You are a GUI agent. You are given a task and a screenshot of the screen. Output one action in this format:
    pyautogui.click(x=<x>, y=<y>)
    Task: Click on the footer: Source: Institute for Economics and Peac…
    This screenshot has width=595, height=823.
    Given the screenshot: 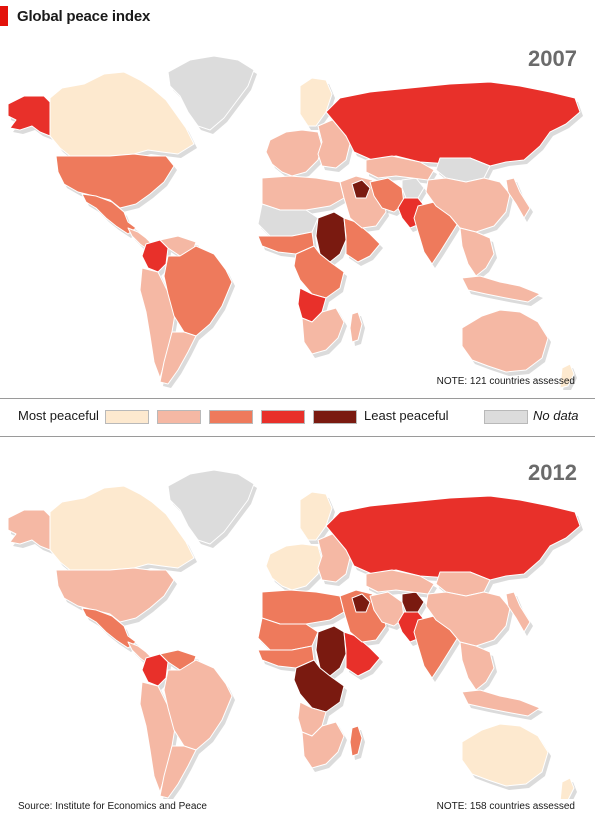 What is the action you would take?
    pyautogui.click(x=297, y=809)
    